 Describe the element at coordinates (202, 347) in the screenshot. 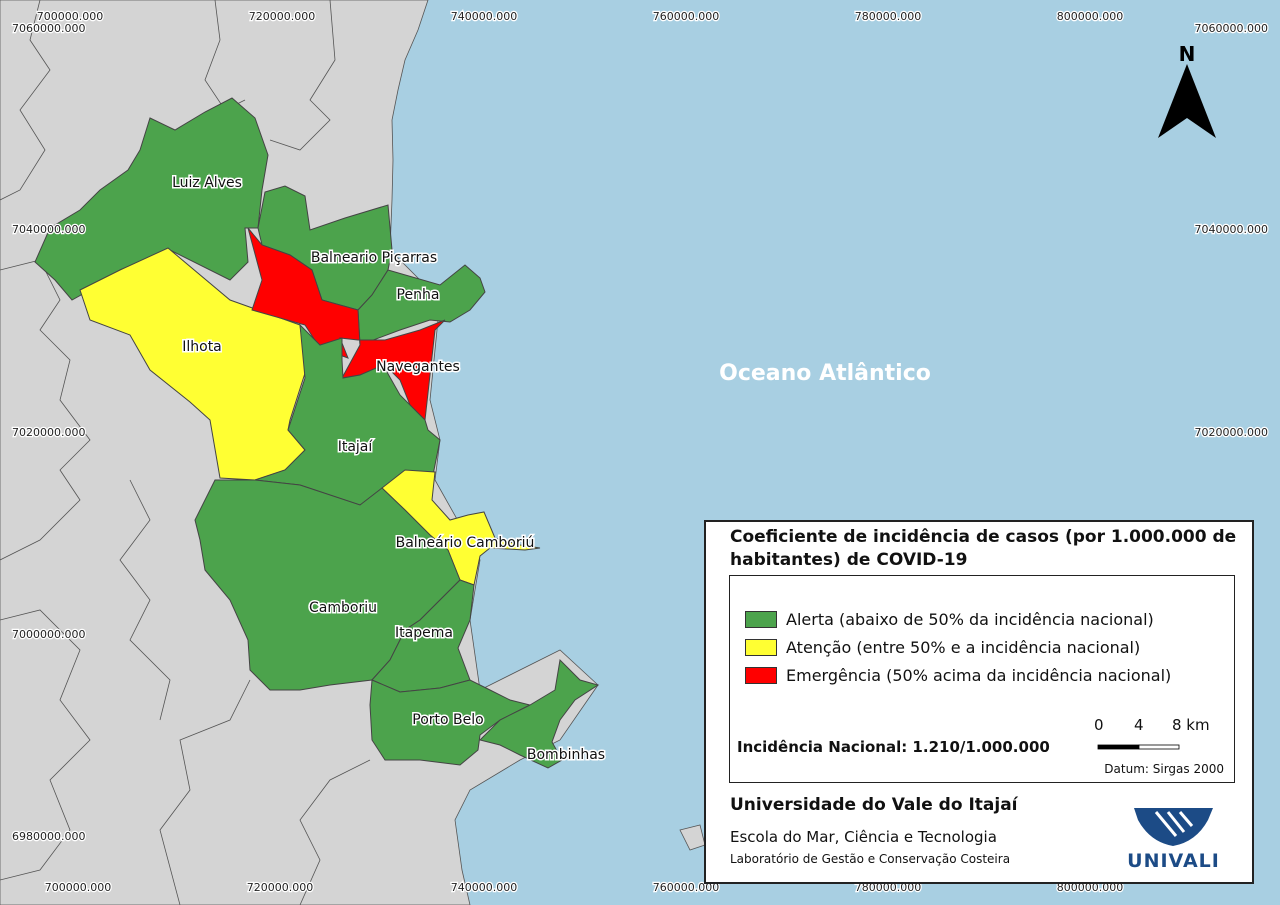

I see `label-ilhota: Ilhota` at that location.